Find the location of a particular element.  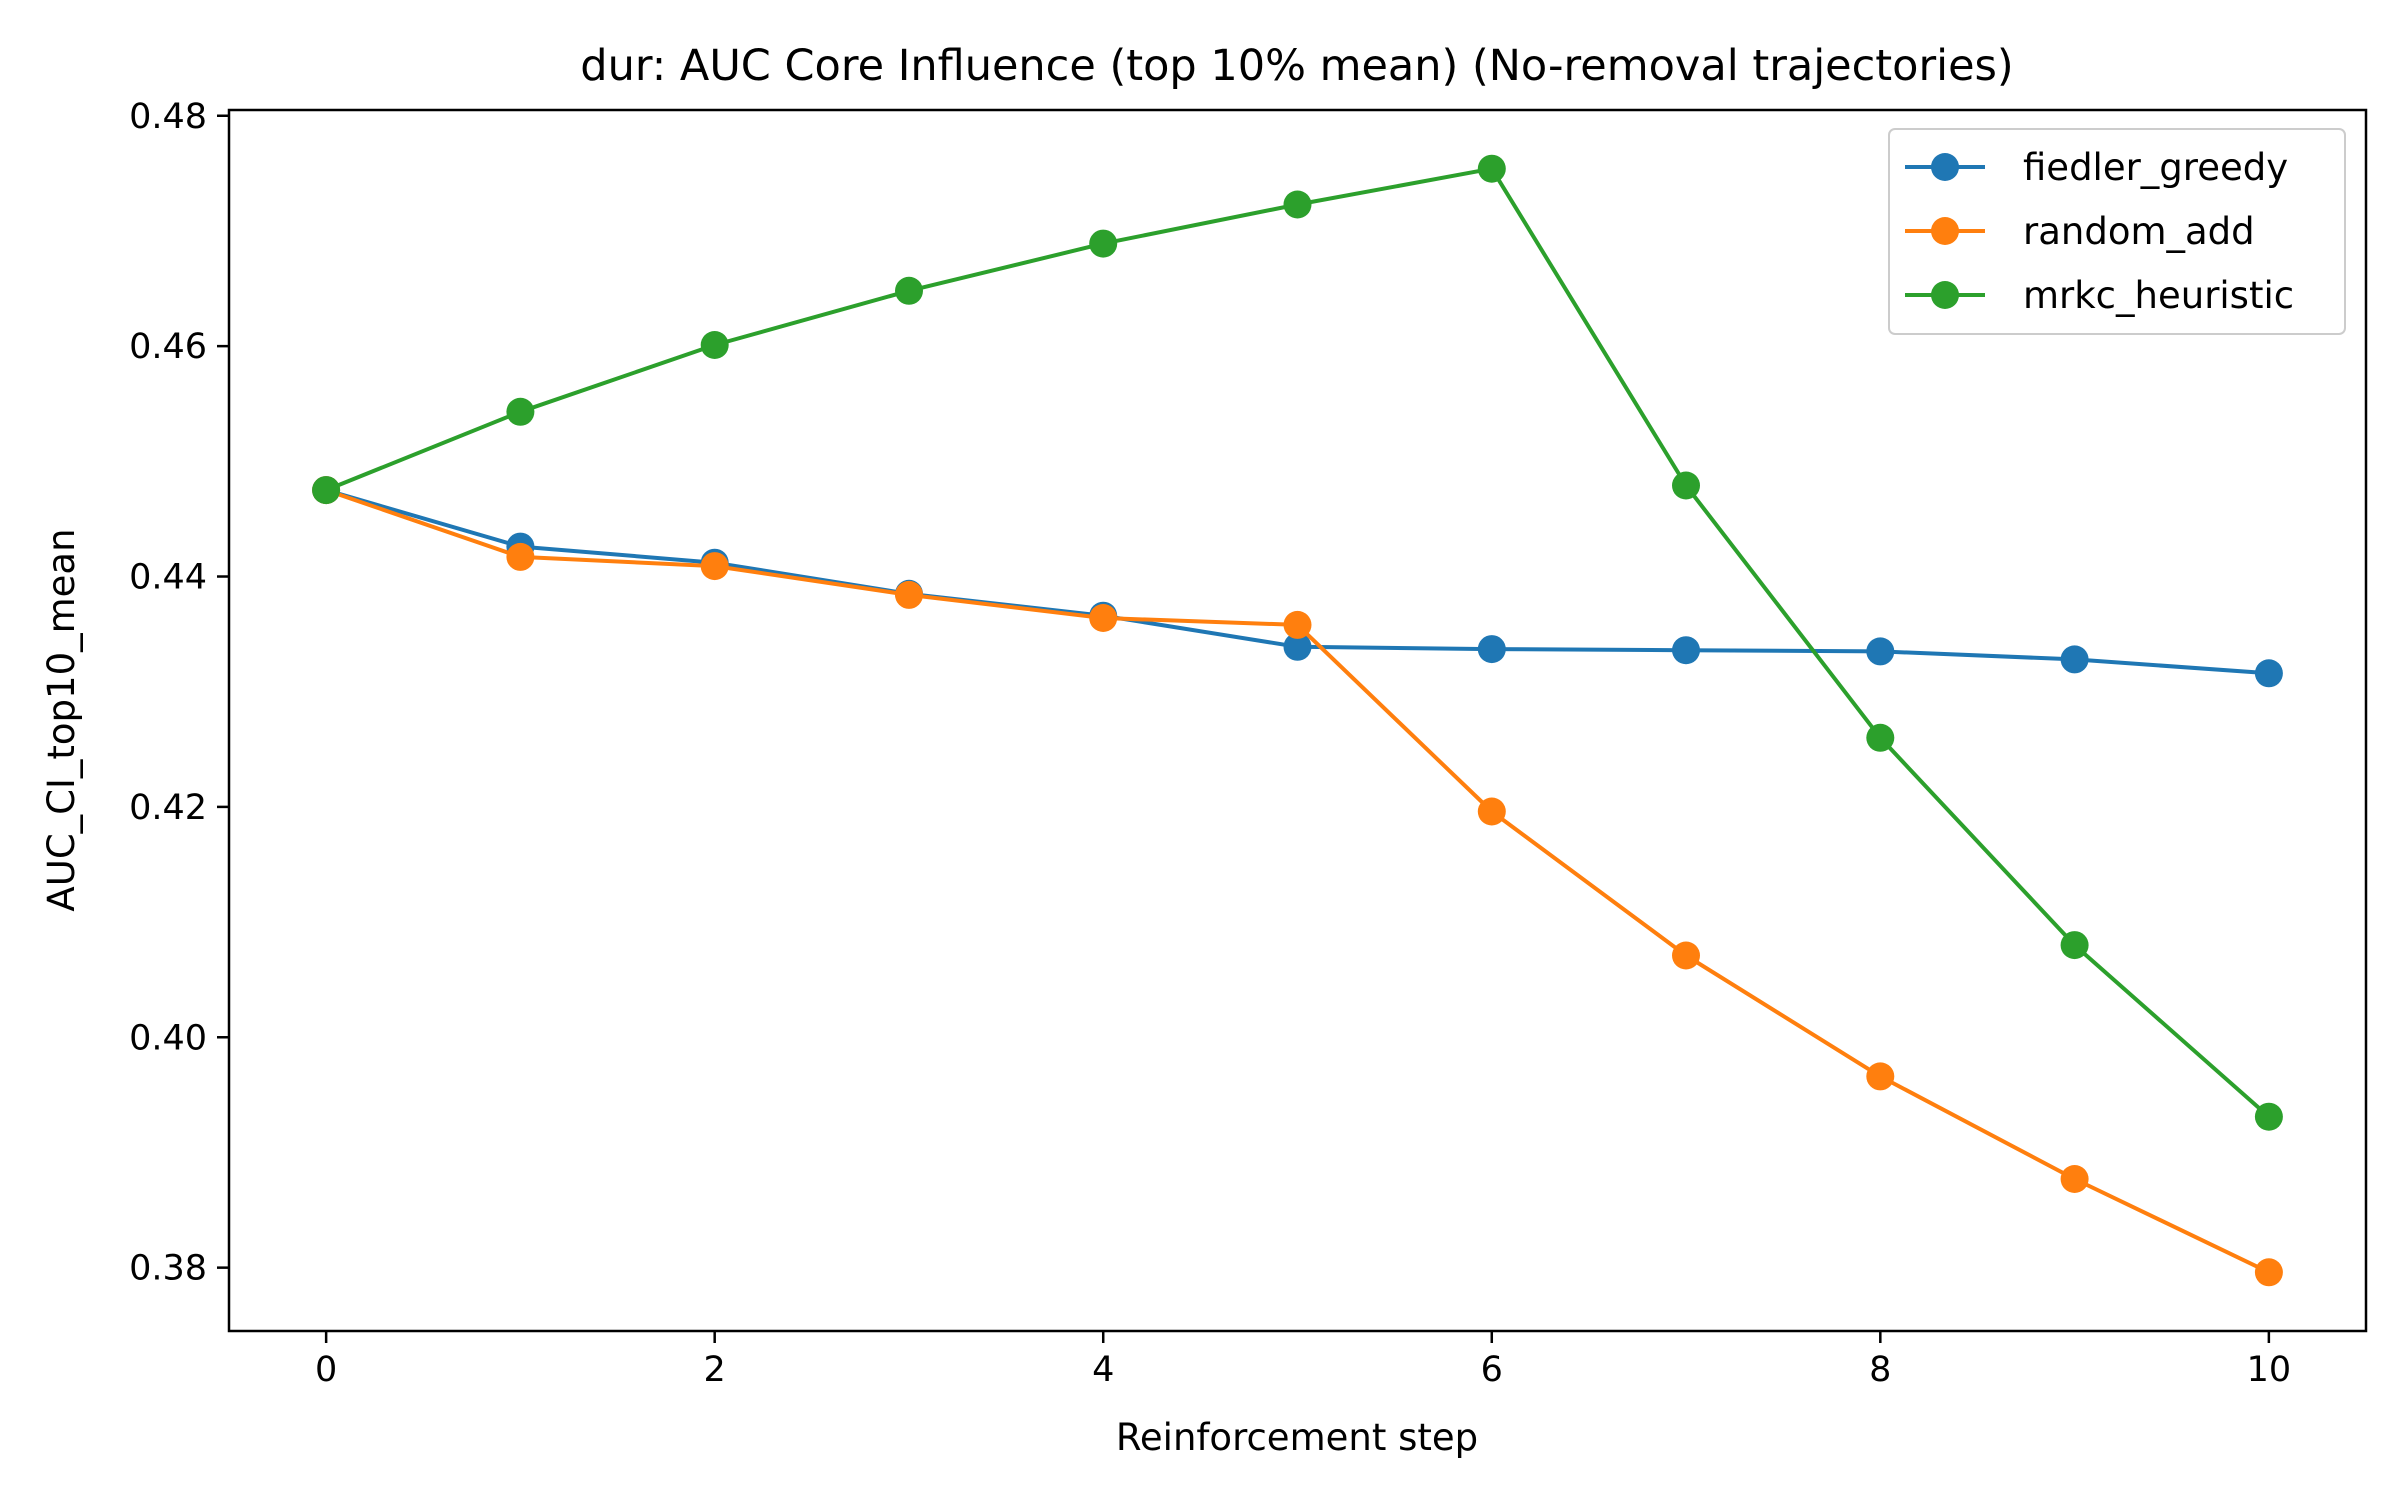

y-axis-label: AUC_CI_top10_mean is located at coordinates (61, 719).